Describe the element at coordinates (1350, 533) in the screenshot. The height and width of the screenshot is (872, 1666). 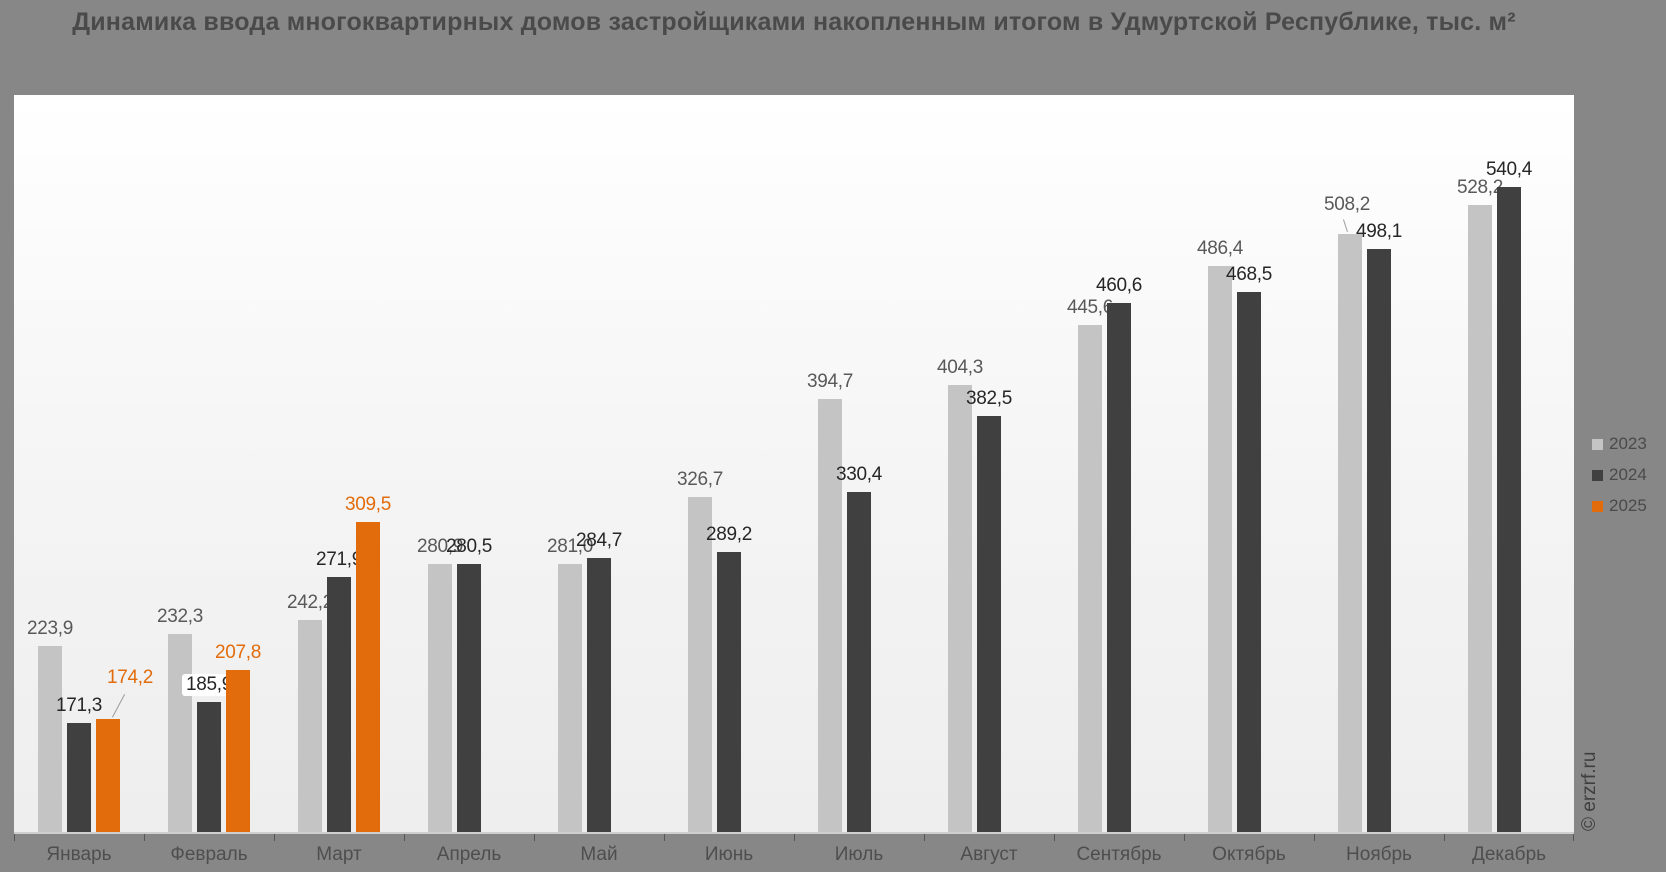
I see `bar-2023-Ноябрь` at that location.